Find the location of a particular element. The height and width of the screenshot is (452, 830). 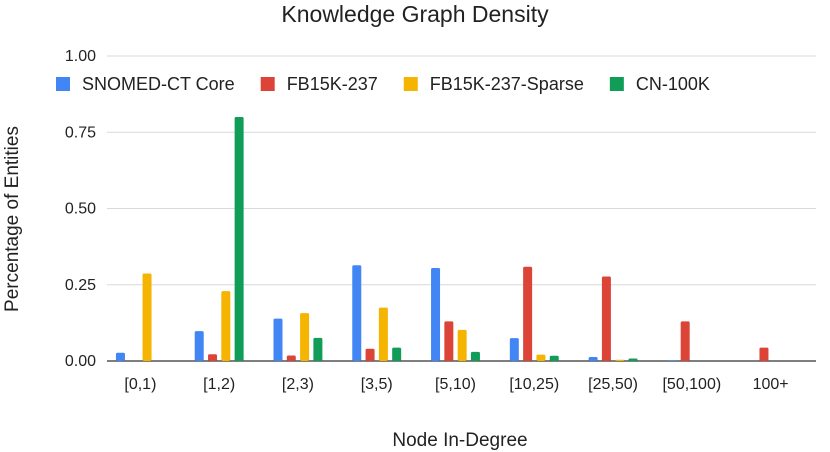

y-tick-label: 0.75 is located at coordinates (80, 132).